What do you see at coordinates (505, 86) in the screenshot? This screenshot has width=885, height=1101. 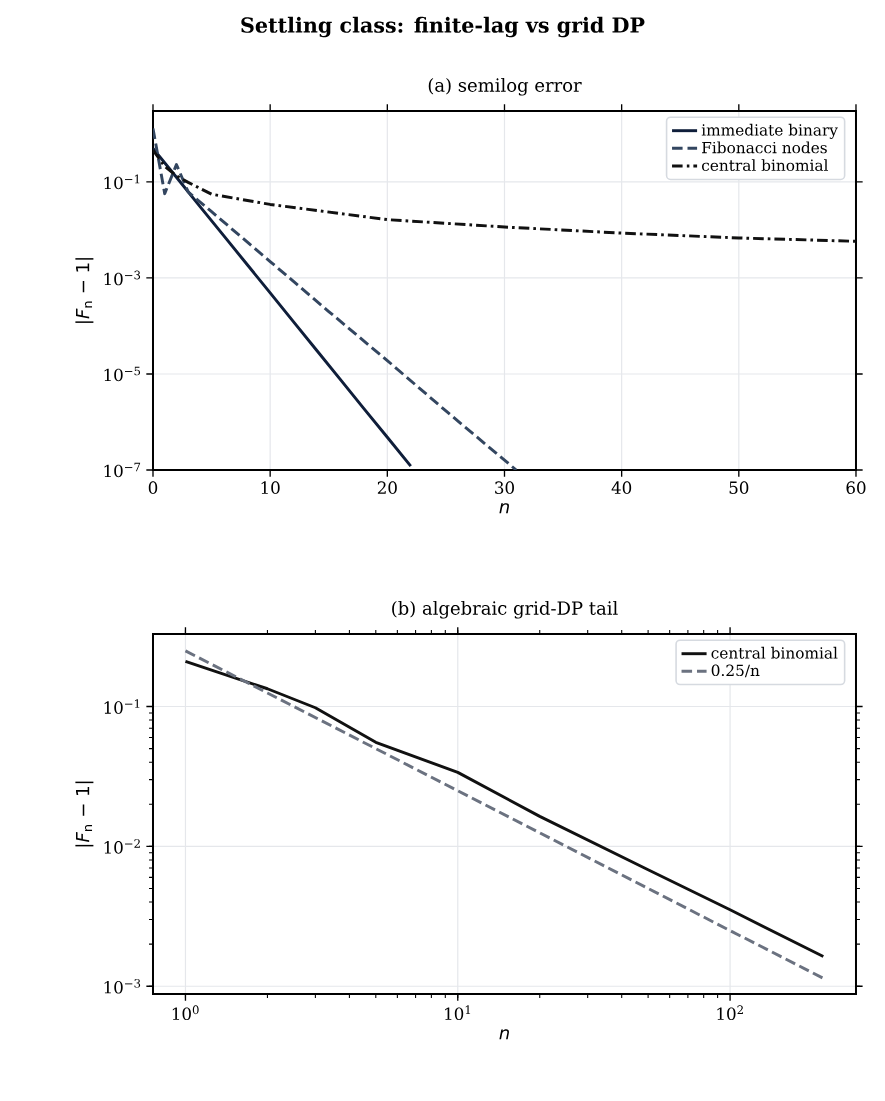 I see `chart-subtitle: (a) semilog error` at bounding box center [505, 86].